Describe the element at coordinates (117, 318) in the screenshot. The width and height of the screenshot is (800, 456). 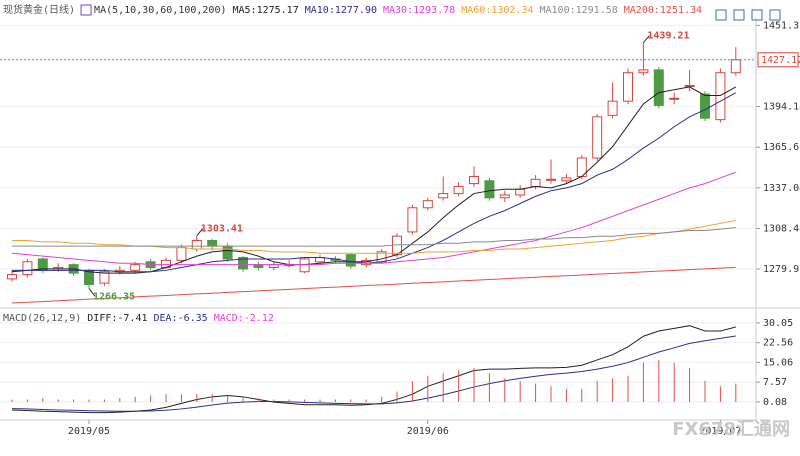
I see `legend-entry: DIFF:-7.41` at that location.